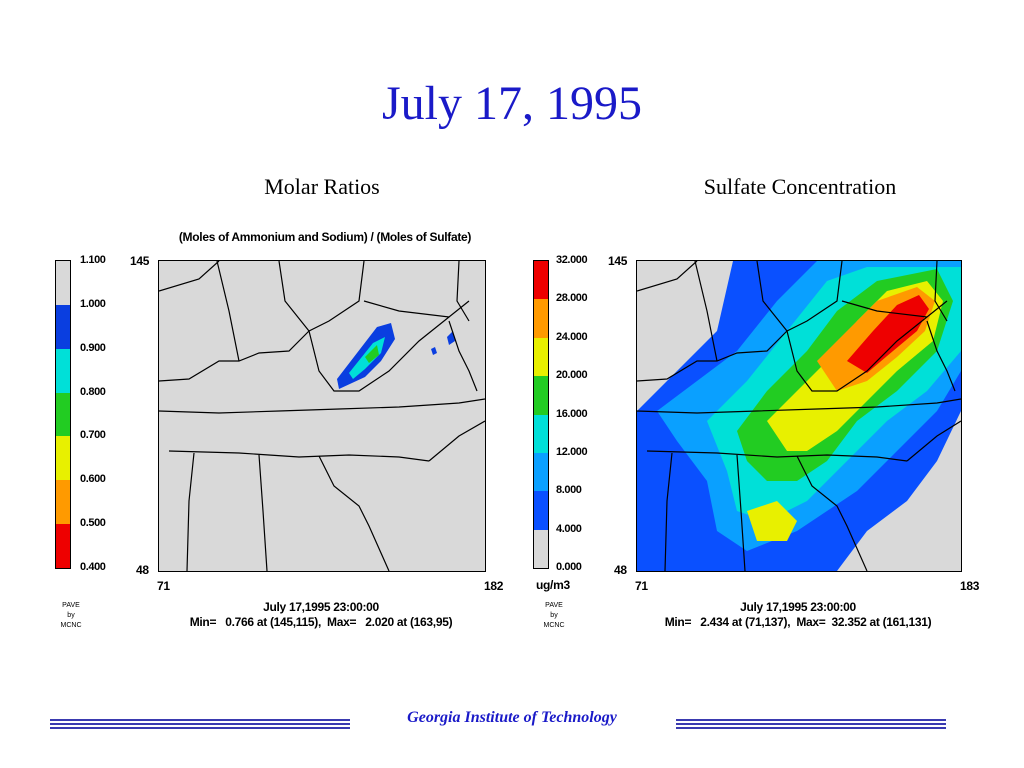 The width and height of the screenshot is (1024, 768). Describe the element at coordinates (572, 260) in the screenshot. I see `sulfate-colorbar-label: 32.000` at that location.